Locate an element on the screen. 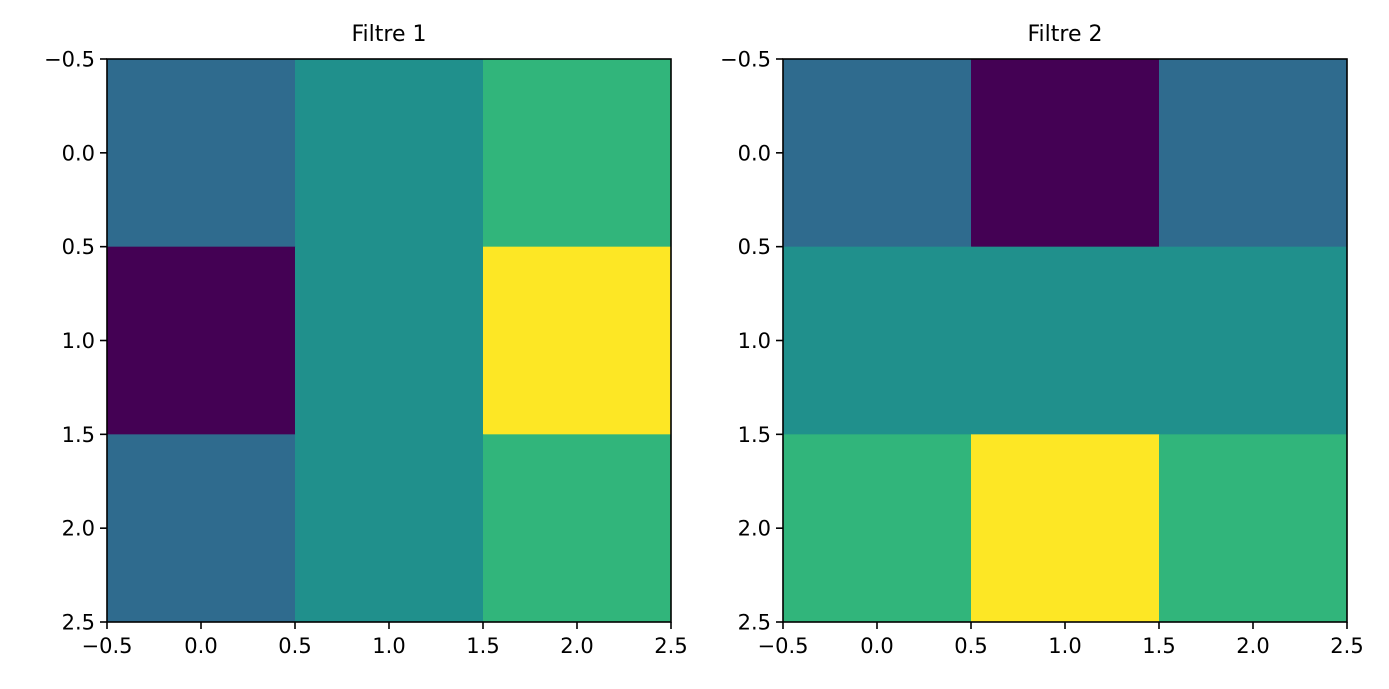  chart-title: Filtre 2 is located at coordinates (1065, 34).